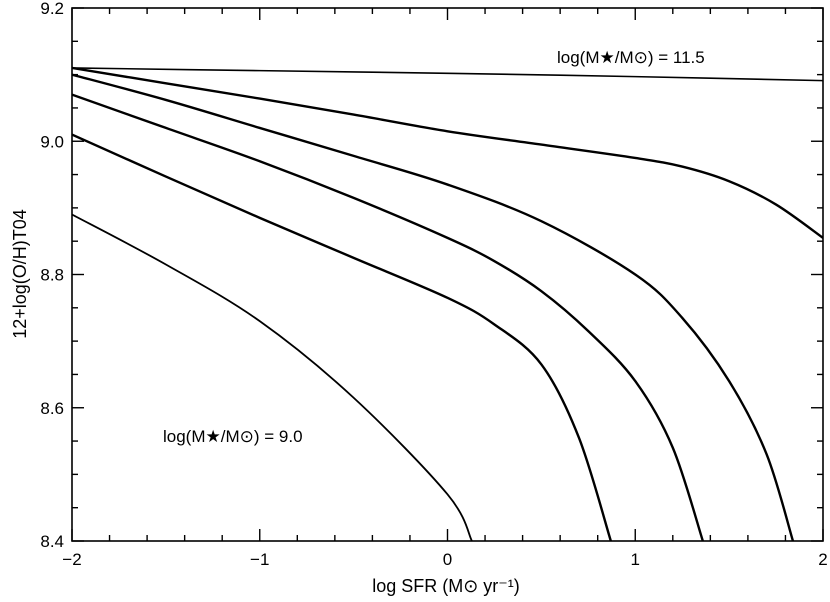  What do you see at coordinates (71, 559) in the screenshot?
I see `x-tick-label: −2` at bounding box center [71, 559].